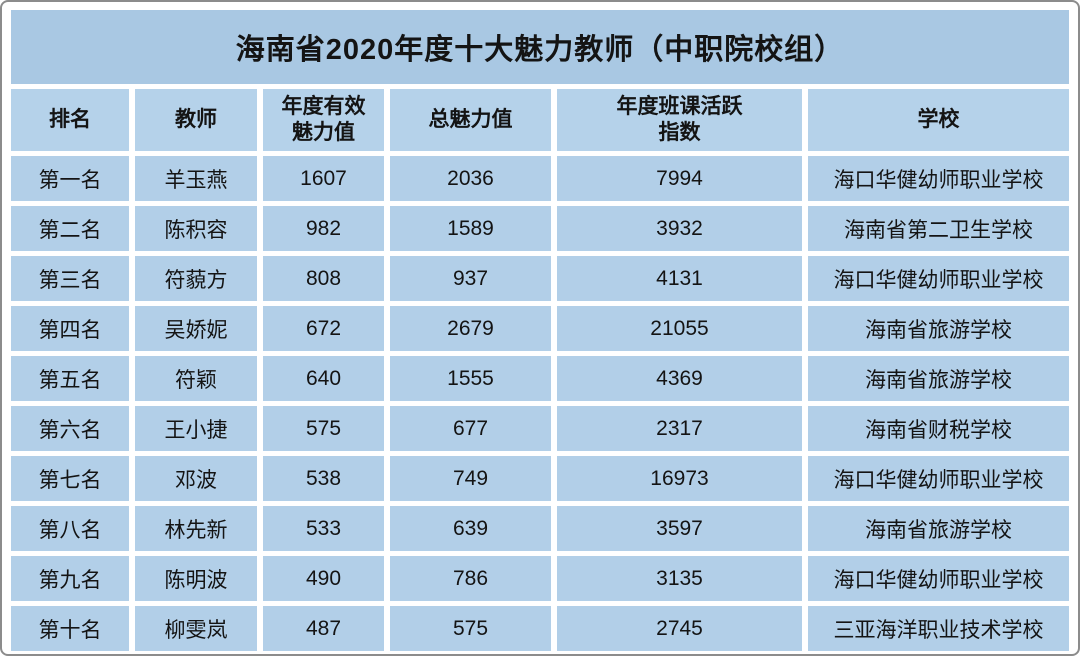  What do you see at coordinates (323, 628) in the screenshot?
I see `cell-annual_effective_charm: 487` at bounding box center [323, 628].